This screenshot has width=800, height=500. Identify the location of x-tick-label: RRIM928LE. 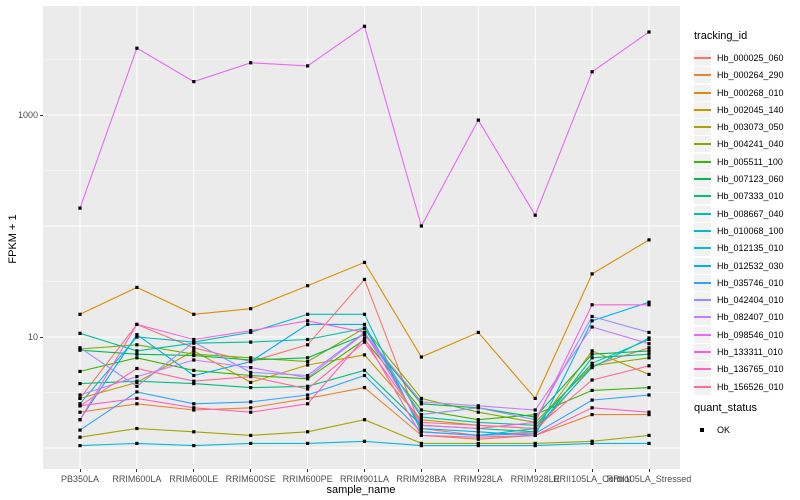
(535, 479).